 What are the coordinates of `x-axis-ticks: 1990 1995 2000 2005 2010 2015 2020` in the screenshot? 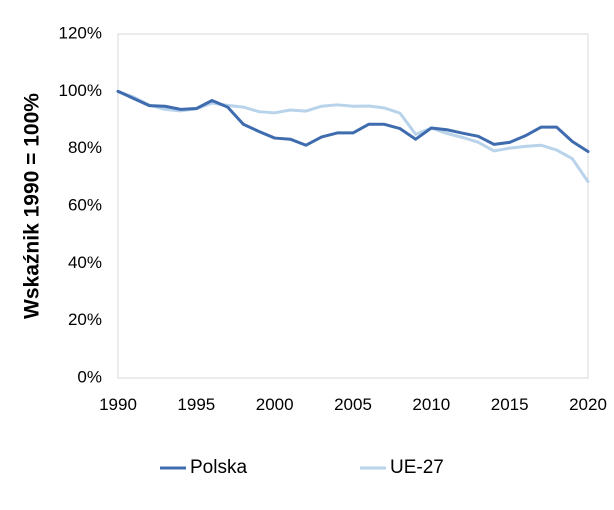 It's located at (353, 404).